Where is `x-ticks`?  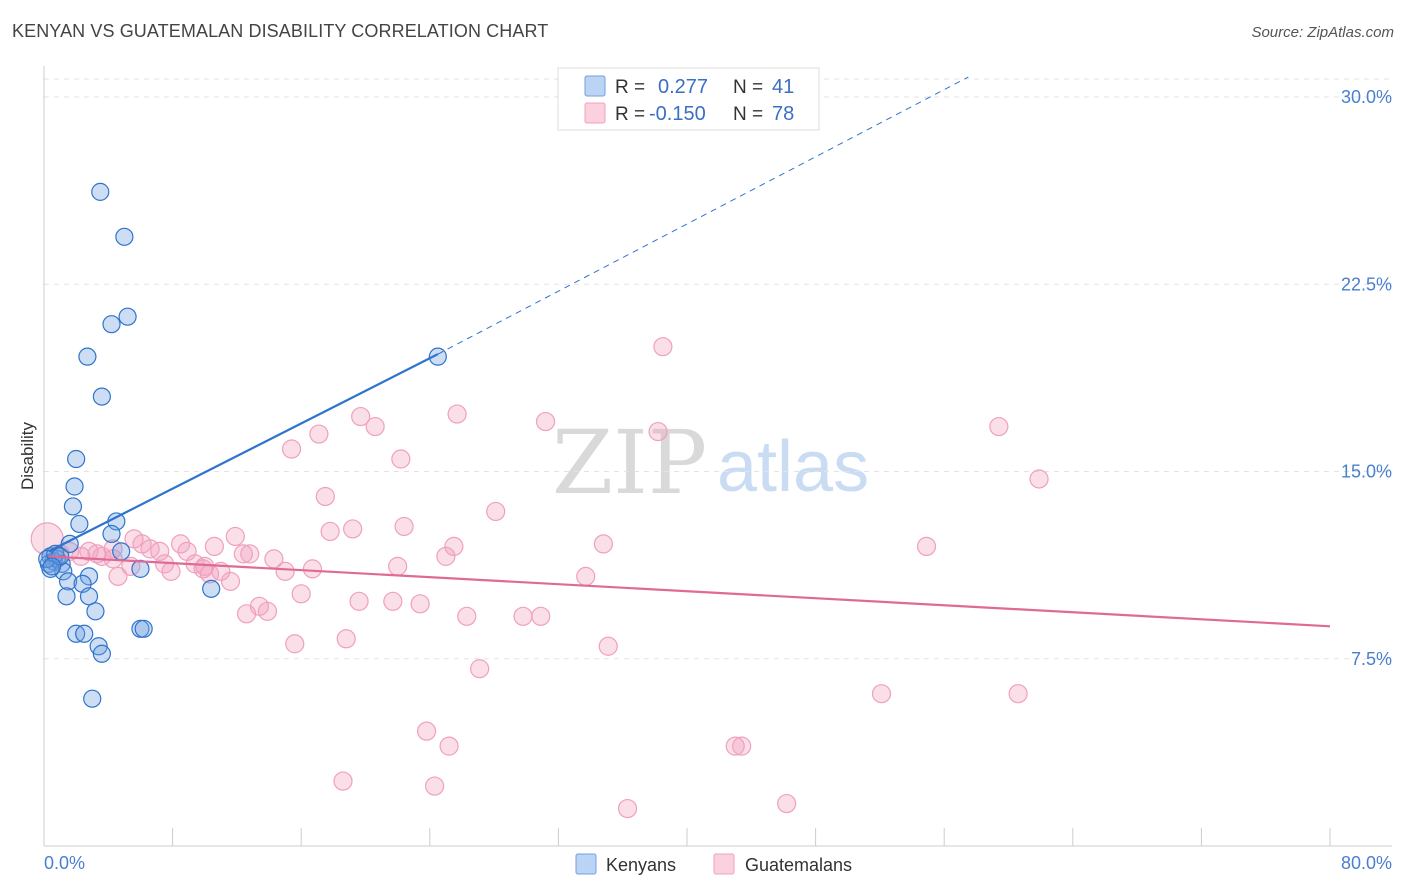
x-ticks is located at coordinates (687, 837).